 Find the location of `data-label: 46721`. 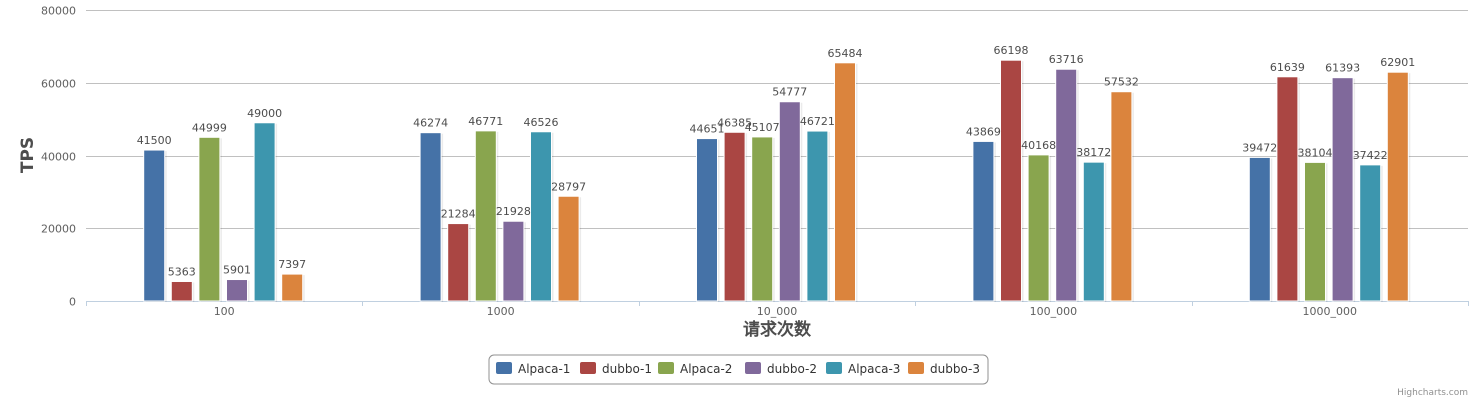

data-label: 46721 is located at coordinates (817, 121).